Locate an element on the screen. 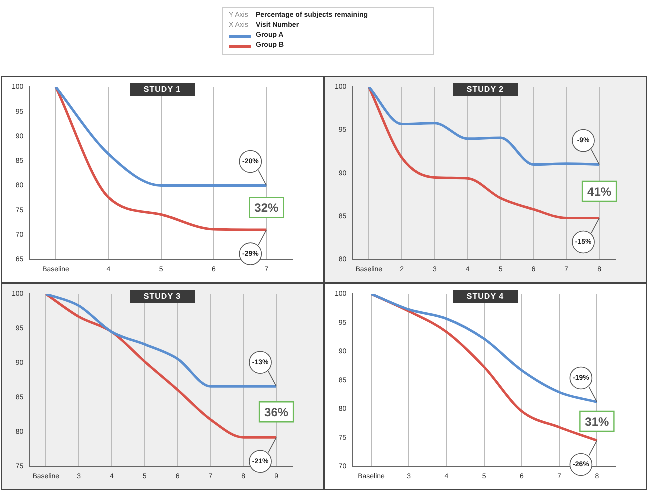 The width and height of the screenshot is (648, 492). title-badge: STUDY 4 is located at coordinates (485, 296).